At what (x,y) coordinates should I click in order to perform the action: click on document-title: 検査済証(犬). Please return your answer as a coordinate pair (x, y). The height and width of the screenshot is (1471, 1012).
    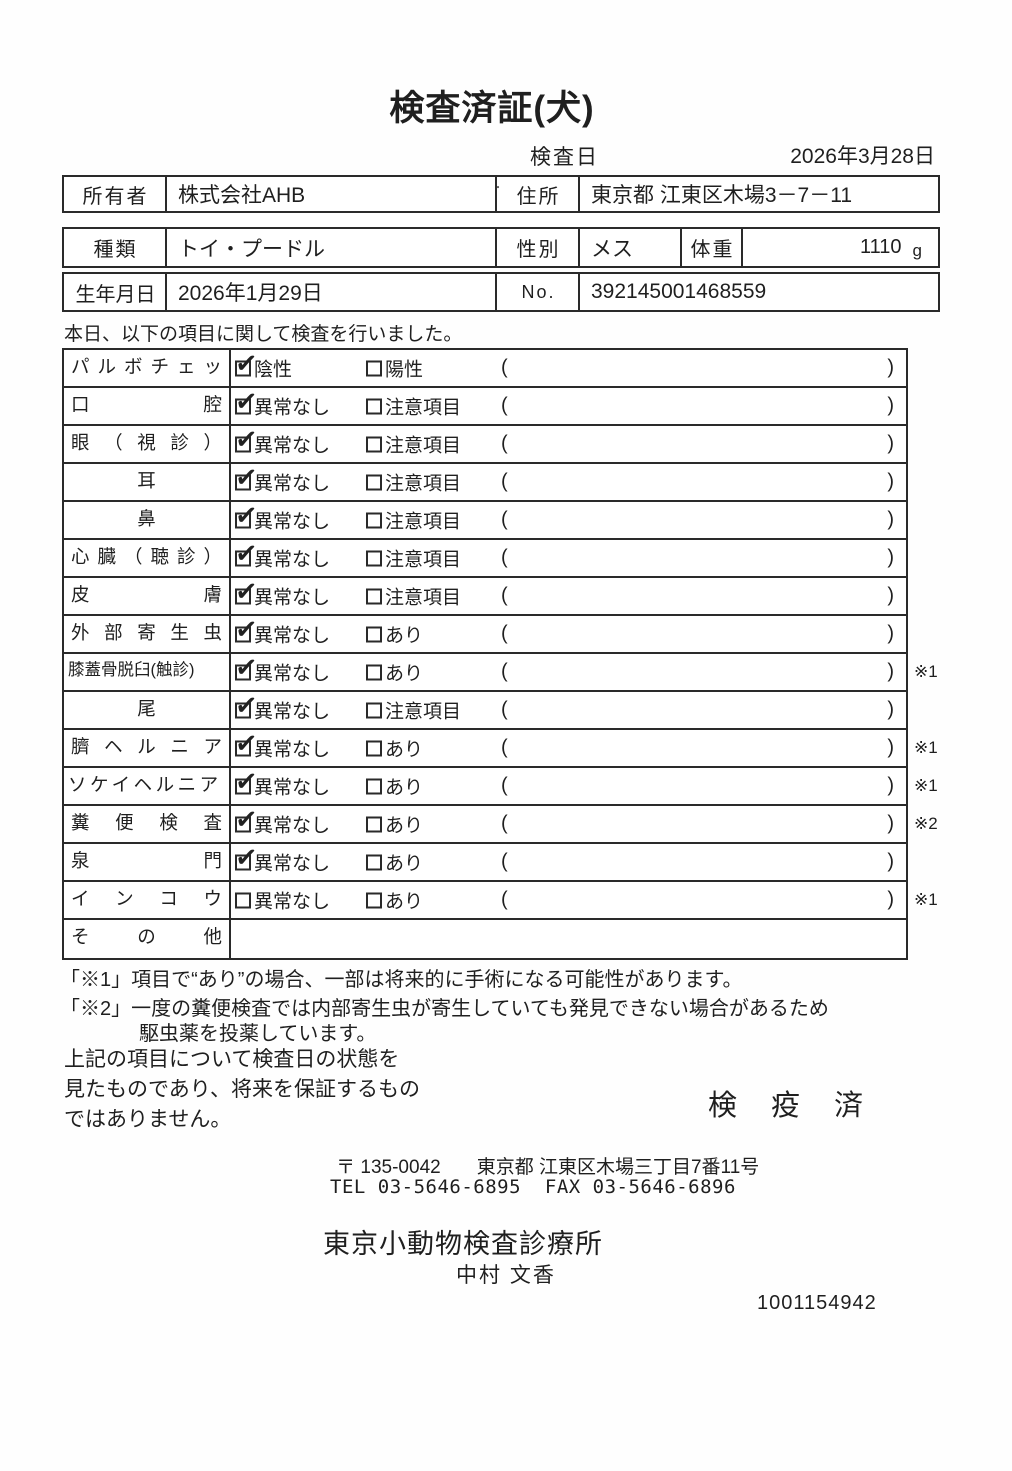
    Looking at the image, I should click on (492, 108).